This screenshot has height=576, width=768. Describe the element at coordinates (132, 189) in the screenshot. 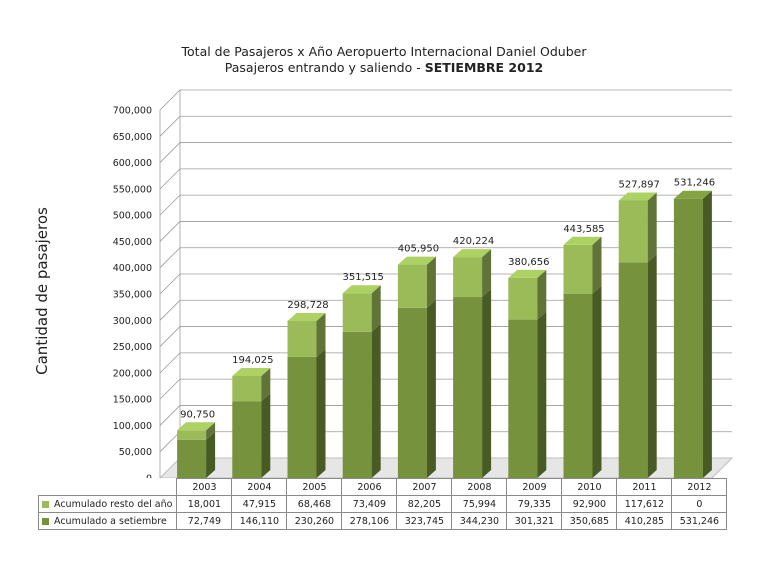

I see `y-tick-label: 550,000` at that location.